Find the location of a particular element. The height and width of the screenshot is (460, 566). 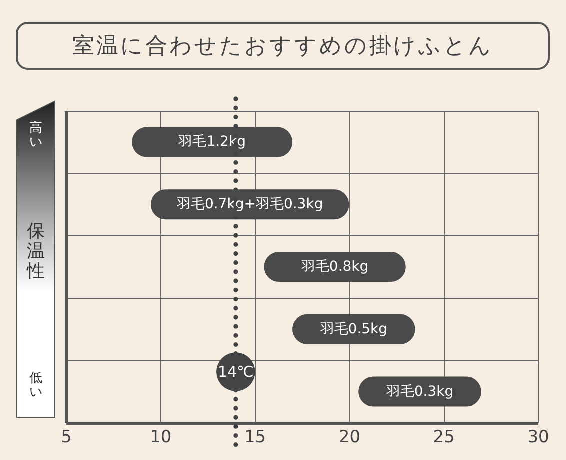

x-tick-label: 5 is located at coordinates (66, 438).